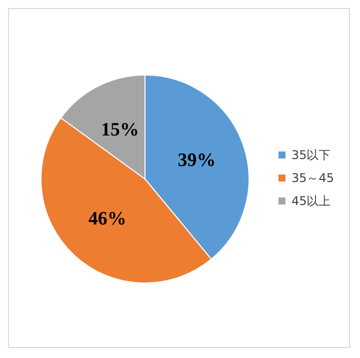 The width and height of the screenshot is (360, 358). I want to click on legend-label: 45以上, so click(311, 201).